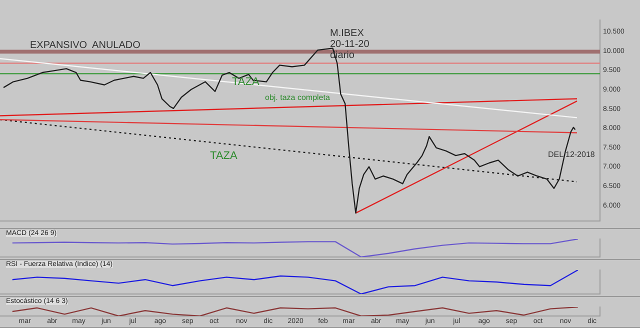 This screenshot has width=640, height=328. Describe the element at coordinates (297, 97) in the screenshot. I see `annotation: obj. taza completa` at that location.